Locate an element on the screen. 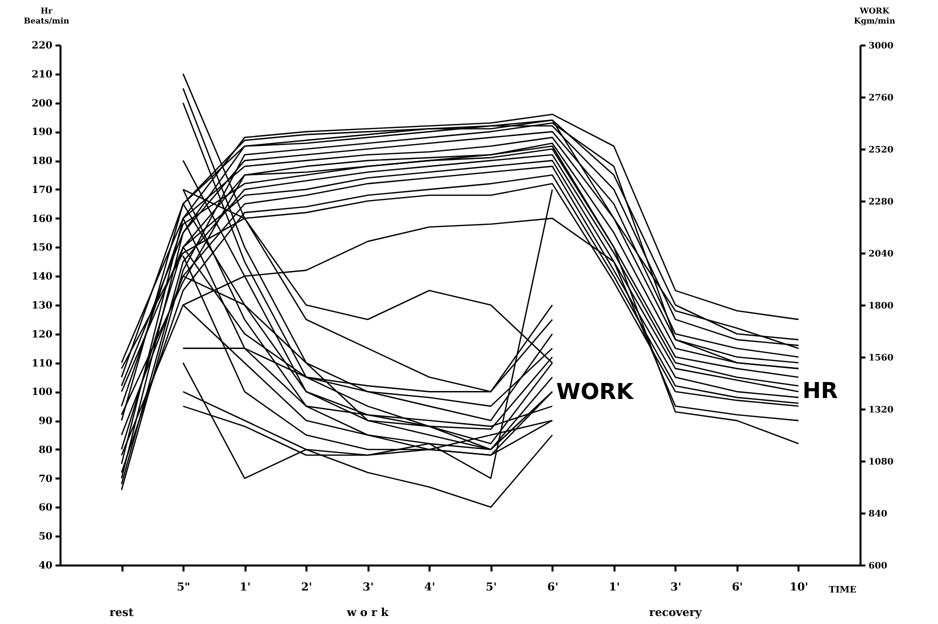  y2-tick-label: 2520 is located at coordinates (881, 151).